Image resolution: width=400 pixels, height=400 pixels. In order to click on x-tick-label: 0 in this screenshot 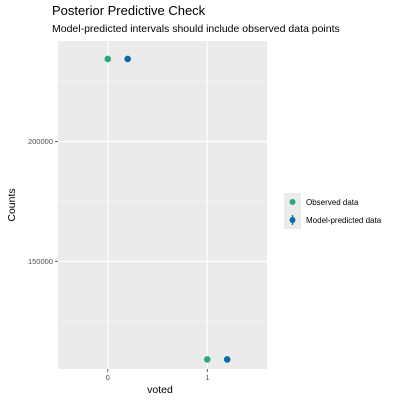, I will do `click(108, 377)`.